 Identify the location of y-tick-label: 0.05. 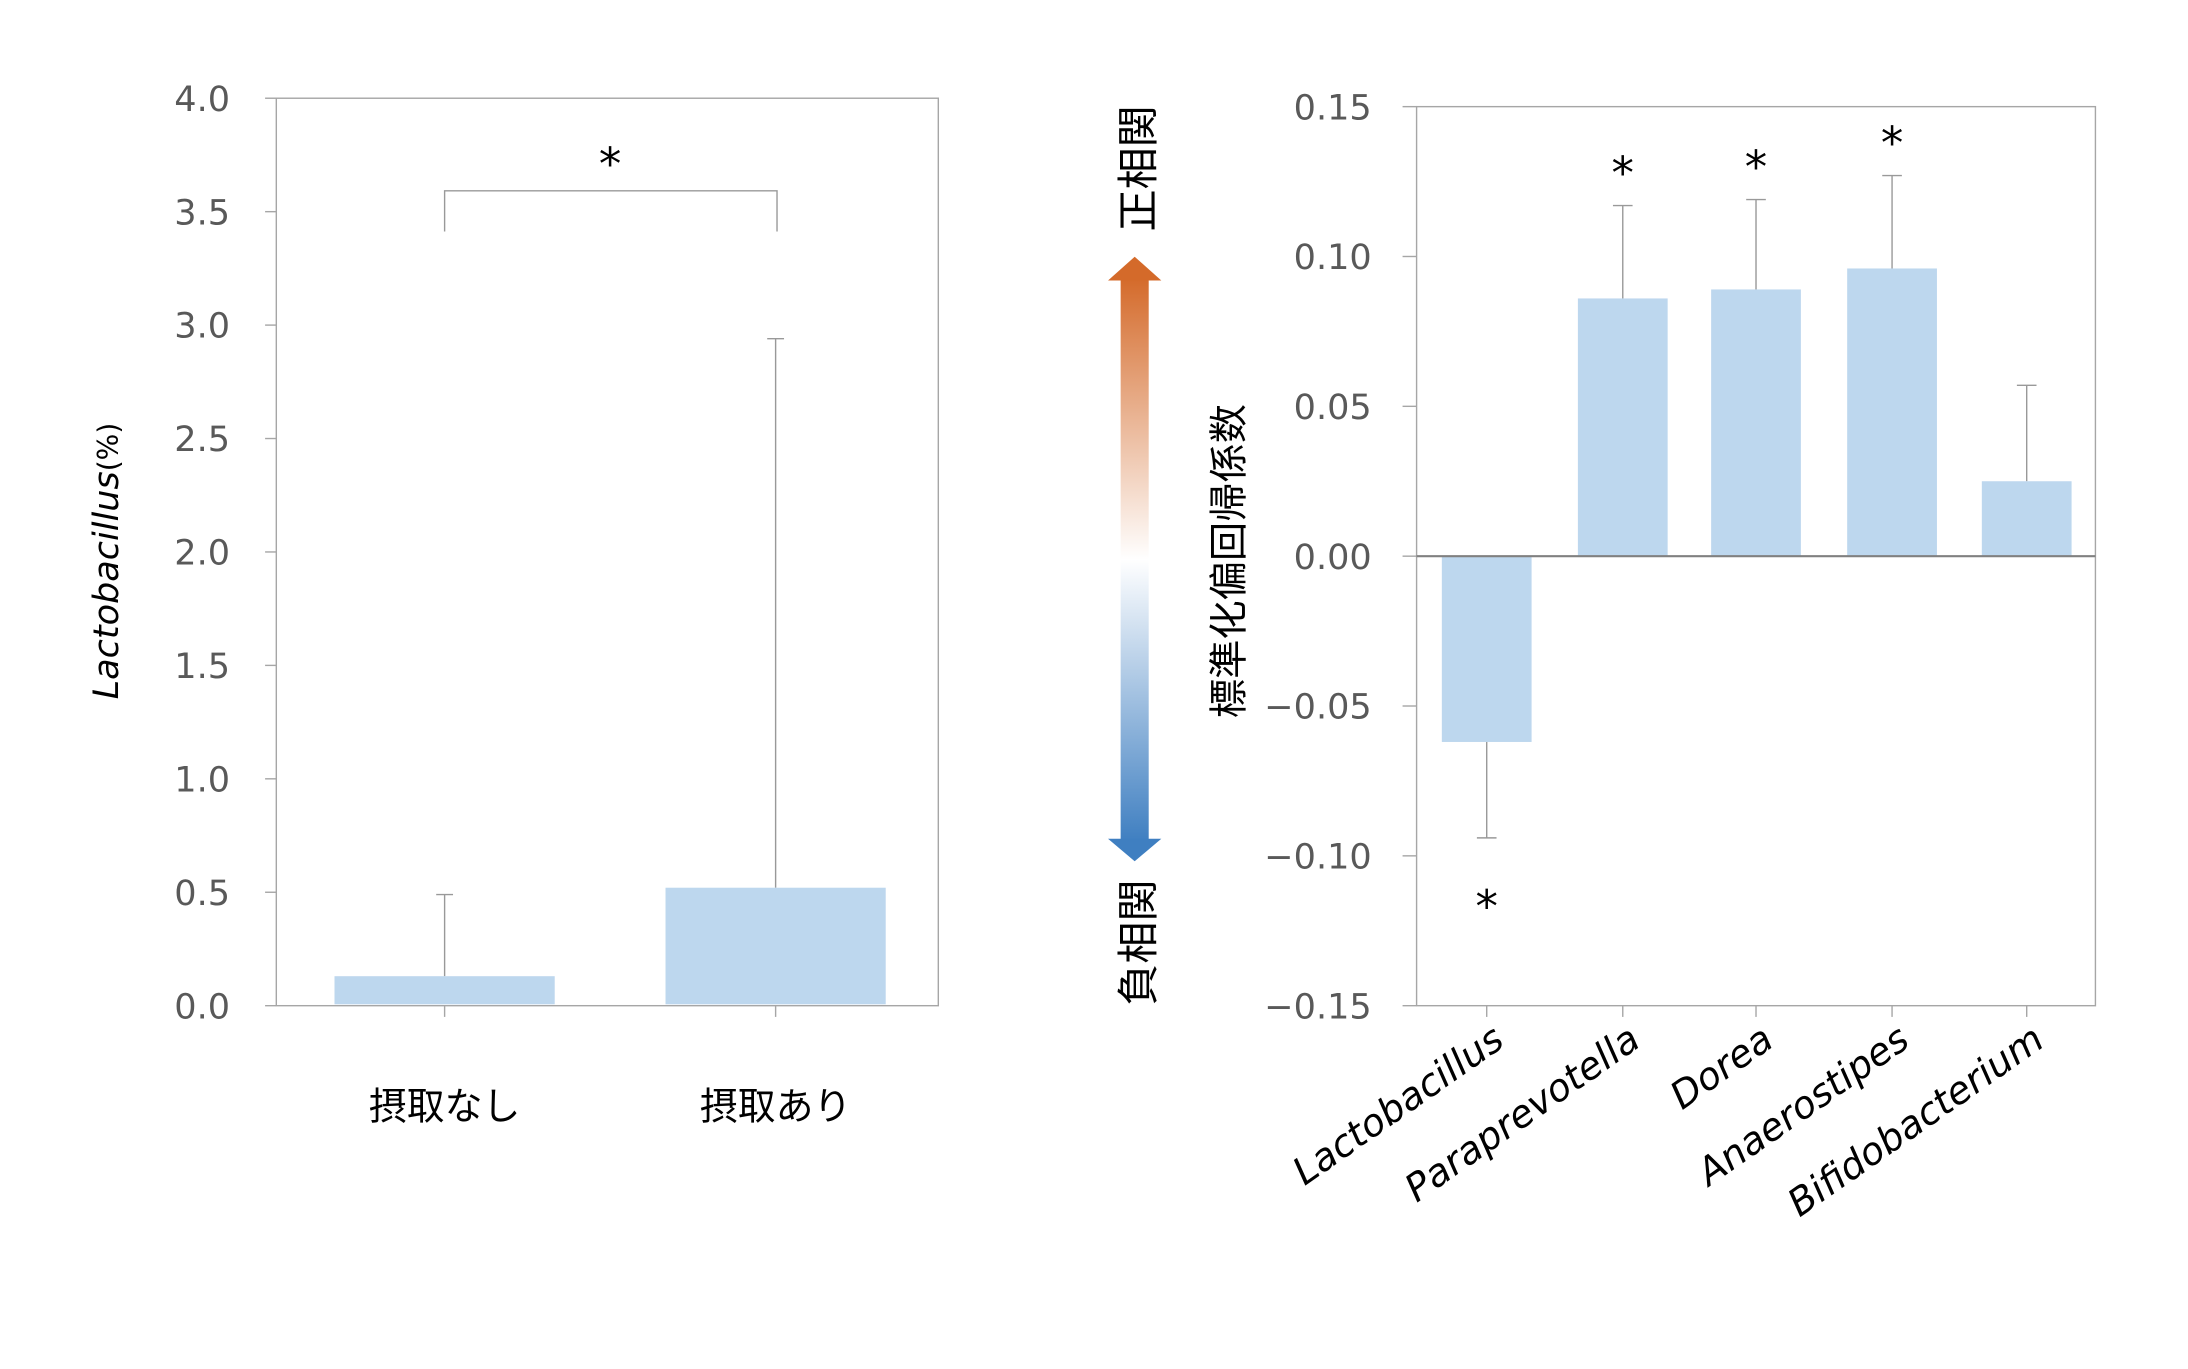
(1333, 407).